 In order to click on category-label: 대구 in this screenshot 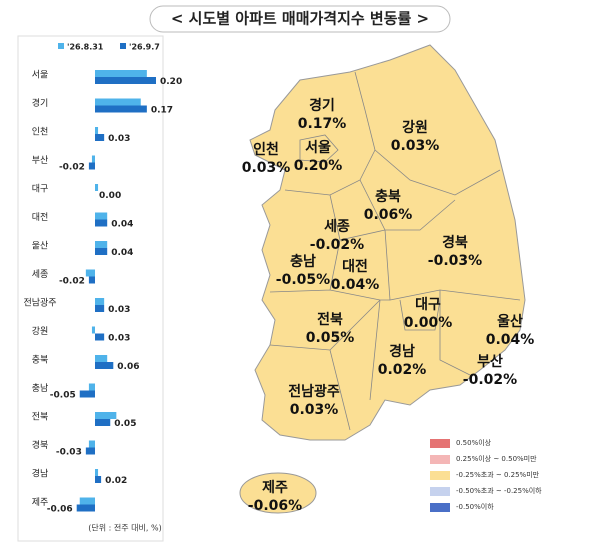, I will do `click(40, 189)`.